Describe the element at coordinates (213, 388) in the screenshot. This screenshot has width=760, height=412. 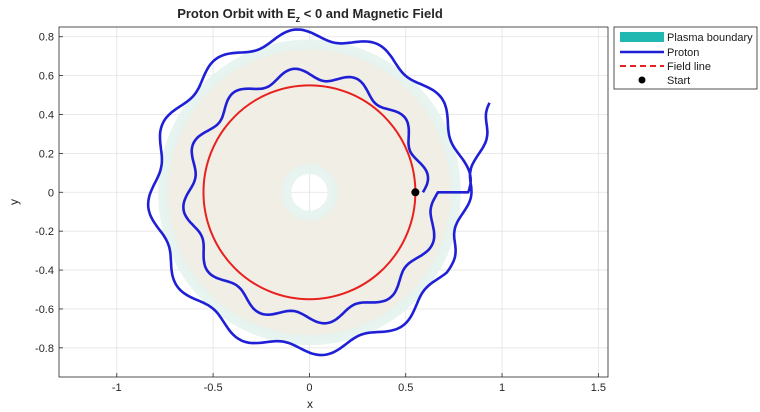
I see `x-tick-label: -0.5` at that location.